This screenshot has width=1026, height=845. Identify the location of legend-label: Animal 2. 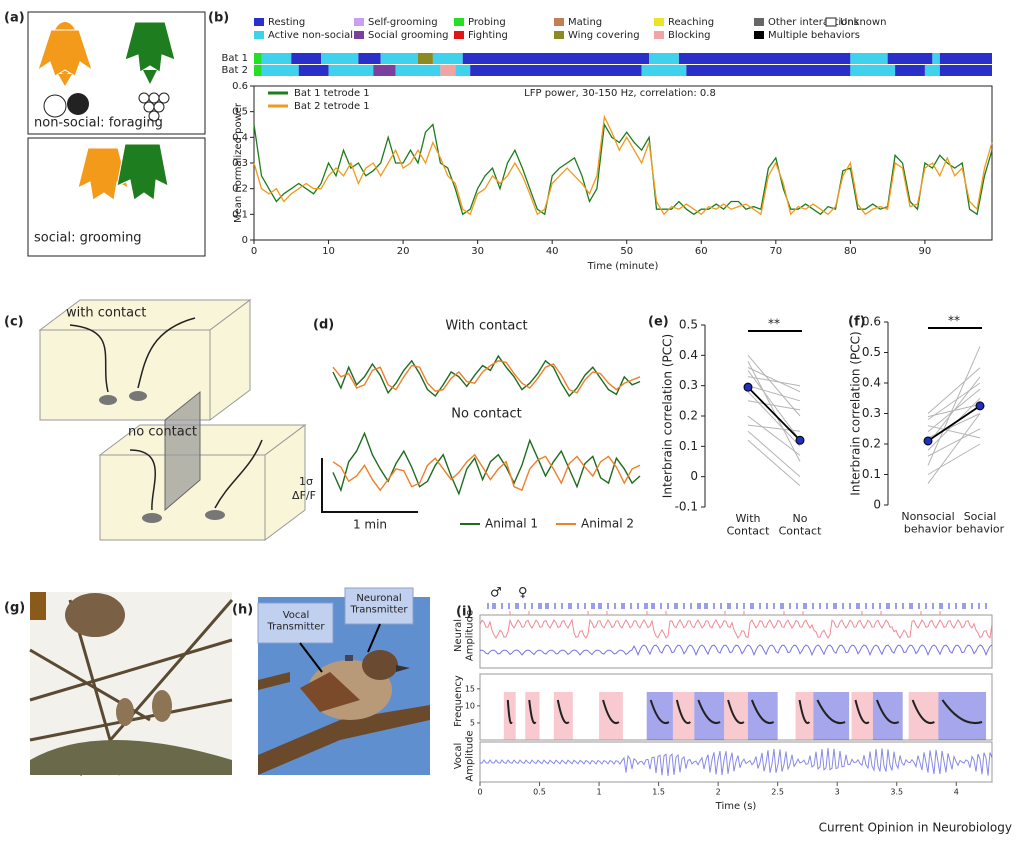
(607, 524).